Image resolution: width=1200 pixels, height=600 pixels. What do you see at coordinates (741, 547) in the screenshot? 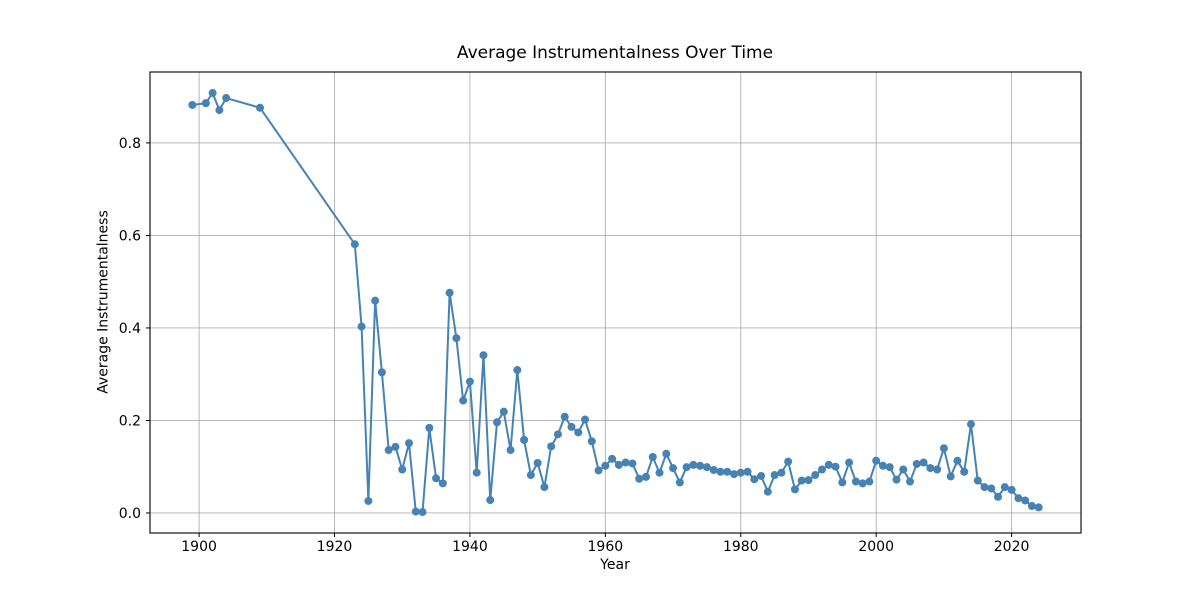
I see `x-tick-label: 1980` at bounding box center [741, 547].